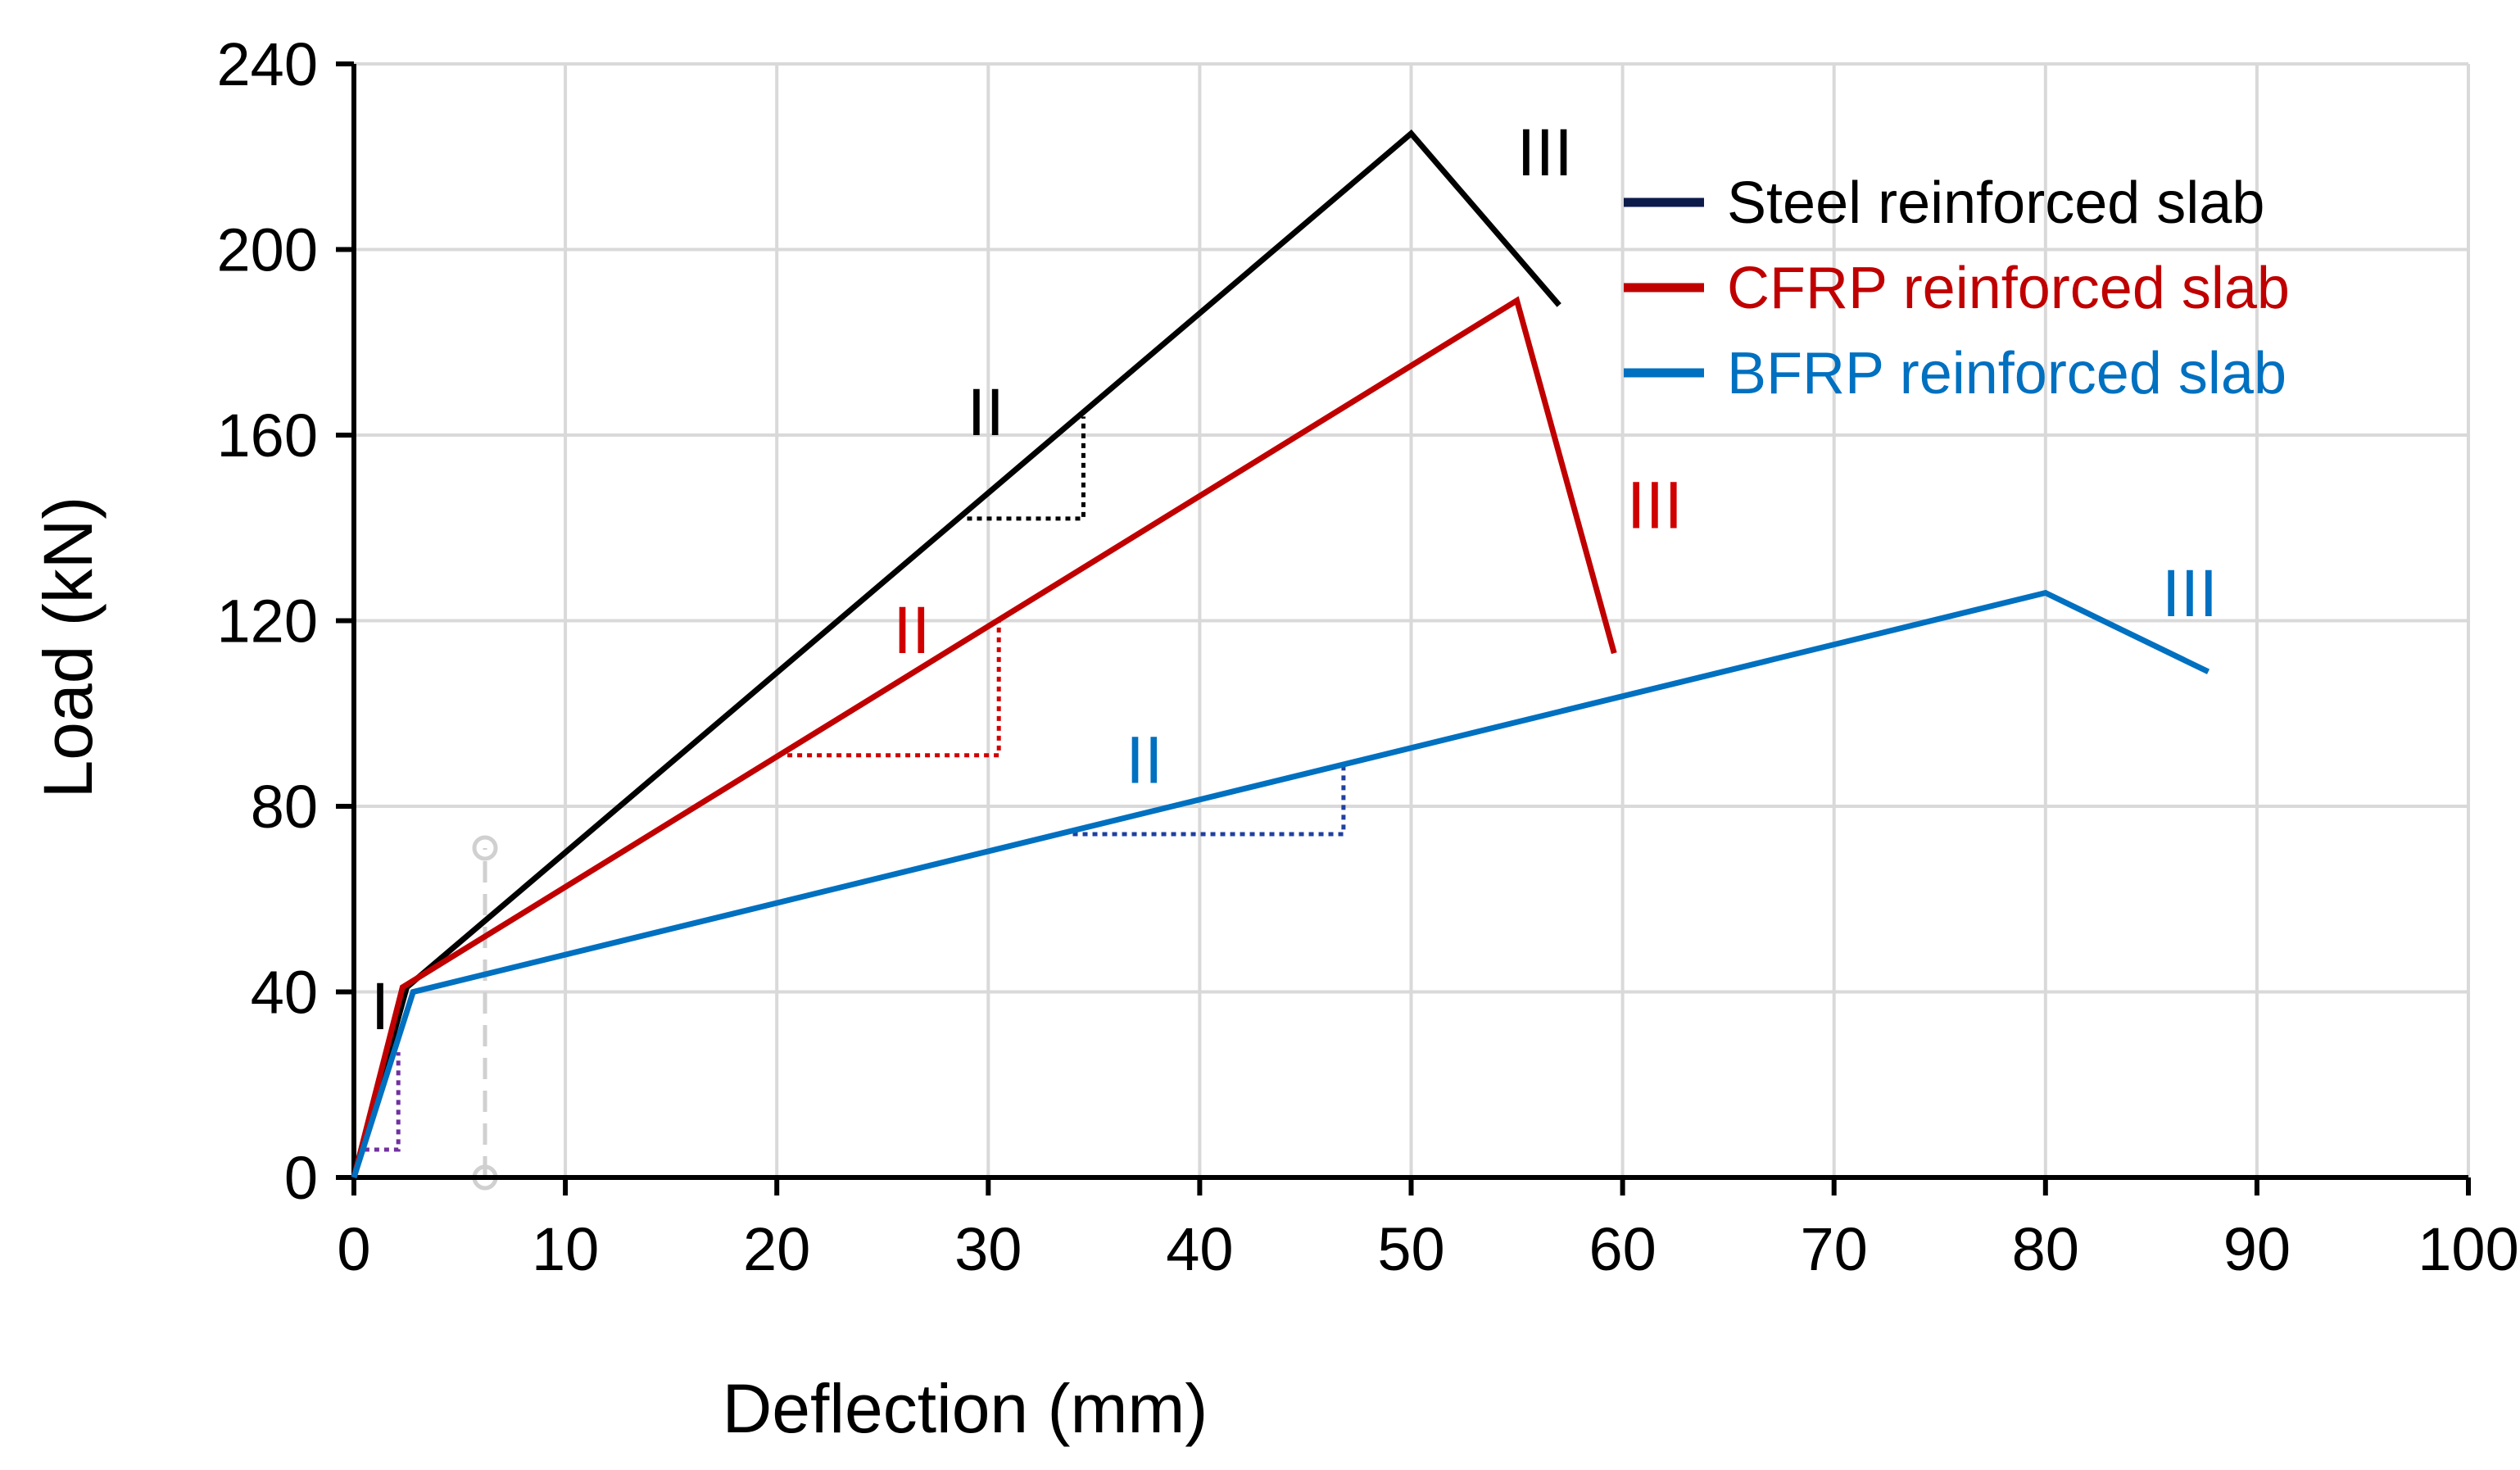 The image size is (2520, 1470). I want to click on x-tick-label: 80, so click(2045, 1249).